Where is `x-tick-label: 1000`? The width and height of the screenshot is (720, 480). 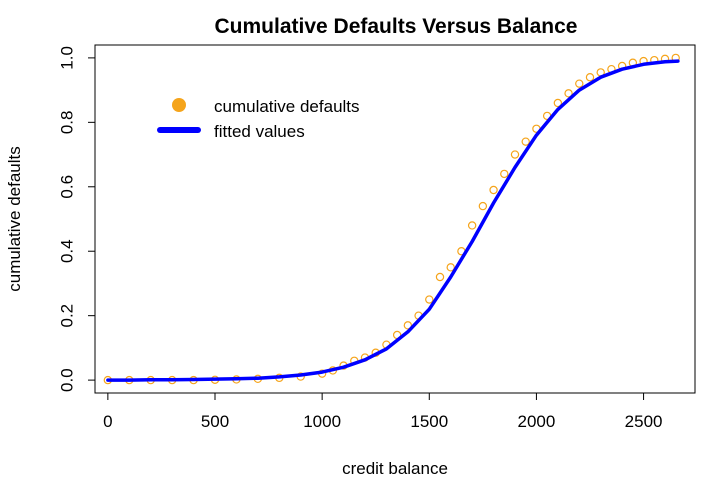
x-tick-label: 1000 is located at coordinates (322, 421).